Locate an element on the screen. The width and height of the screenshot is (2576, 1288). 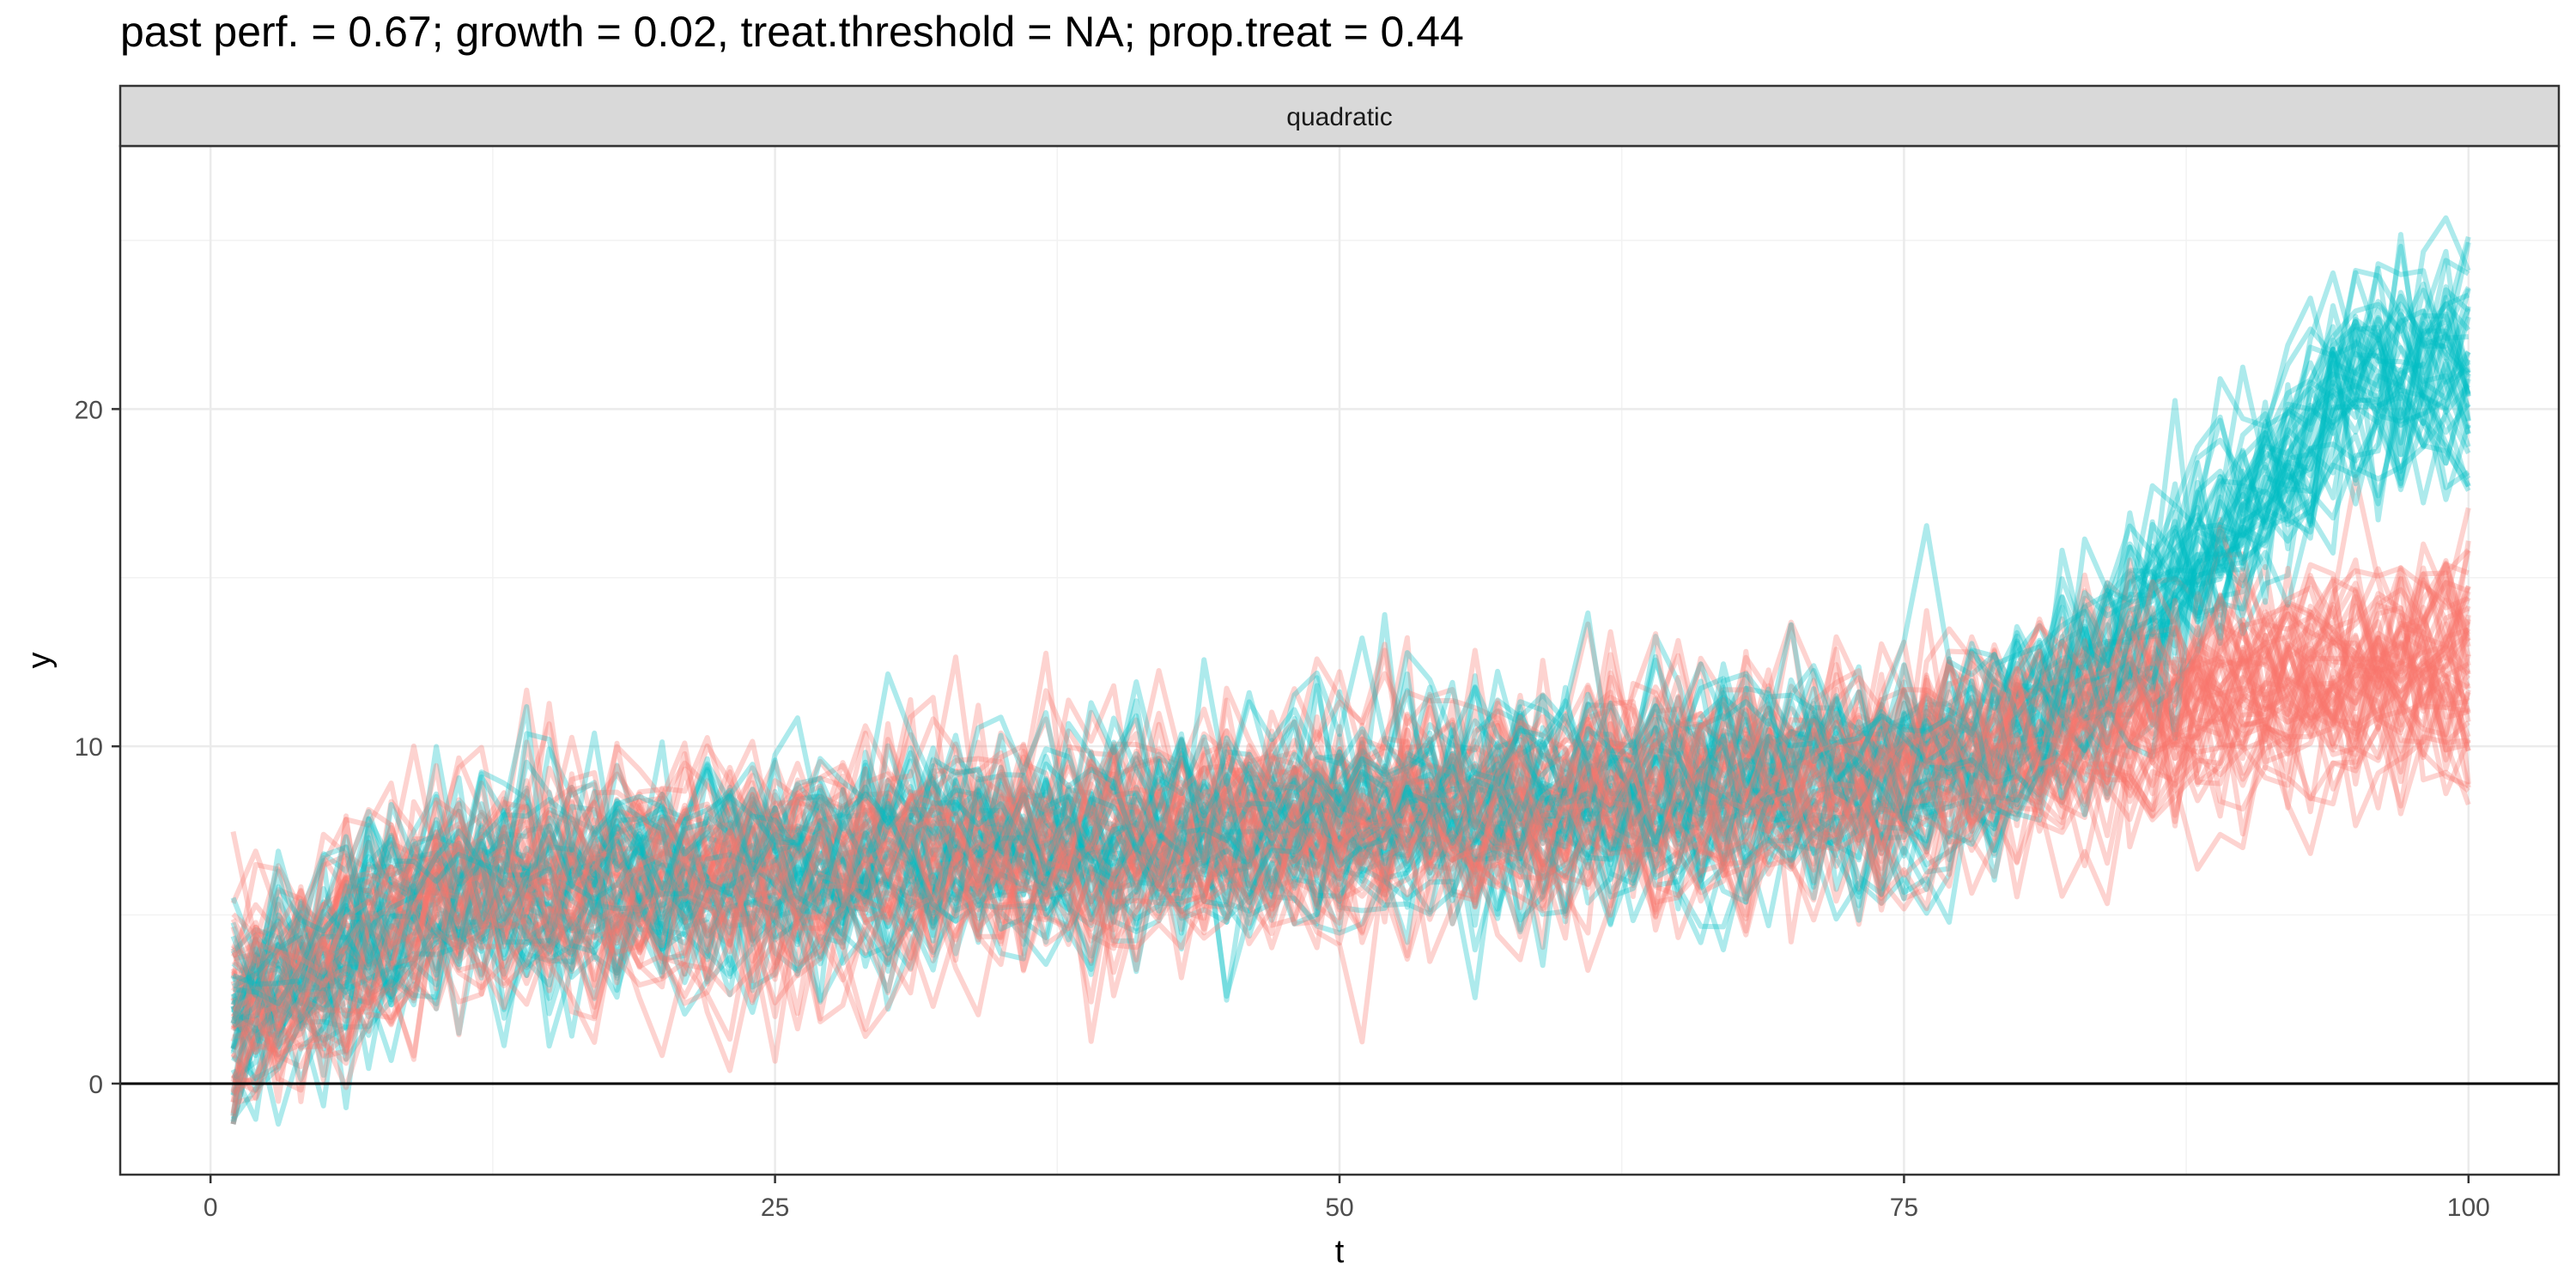
x-axis-title: t is located at coordinates (1340, 1252).